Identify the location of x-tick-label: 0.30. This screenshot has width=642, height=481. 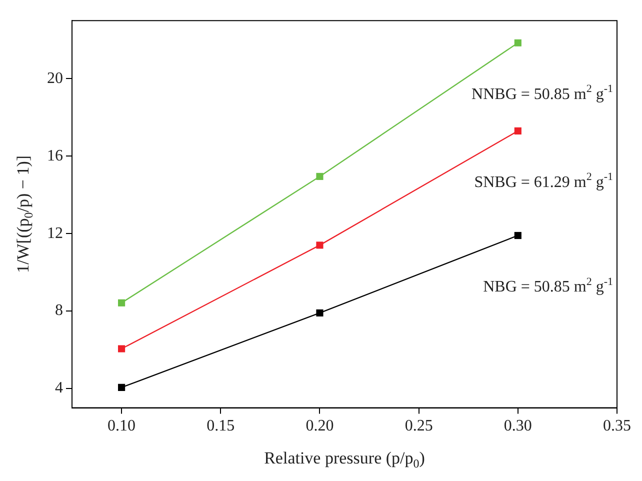
(518, 426).